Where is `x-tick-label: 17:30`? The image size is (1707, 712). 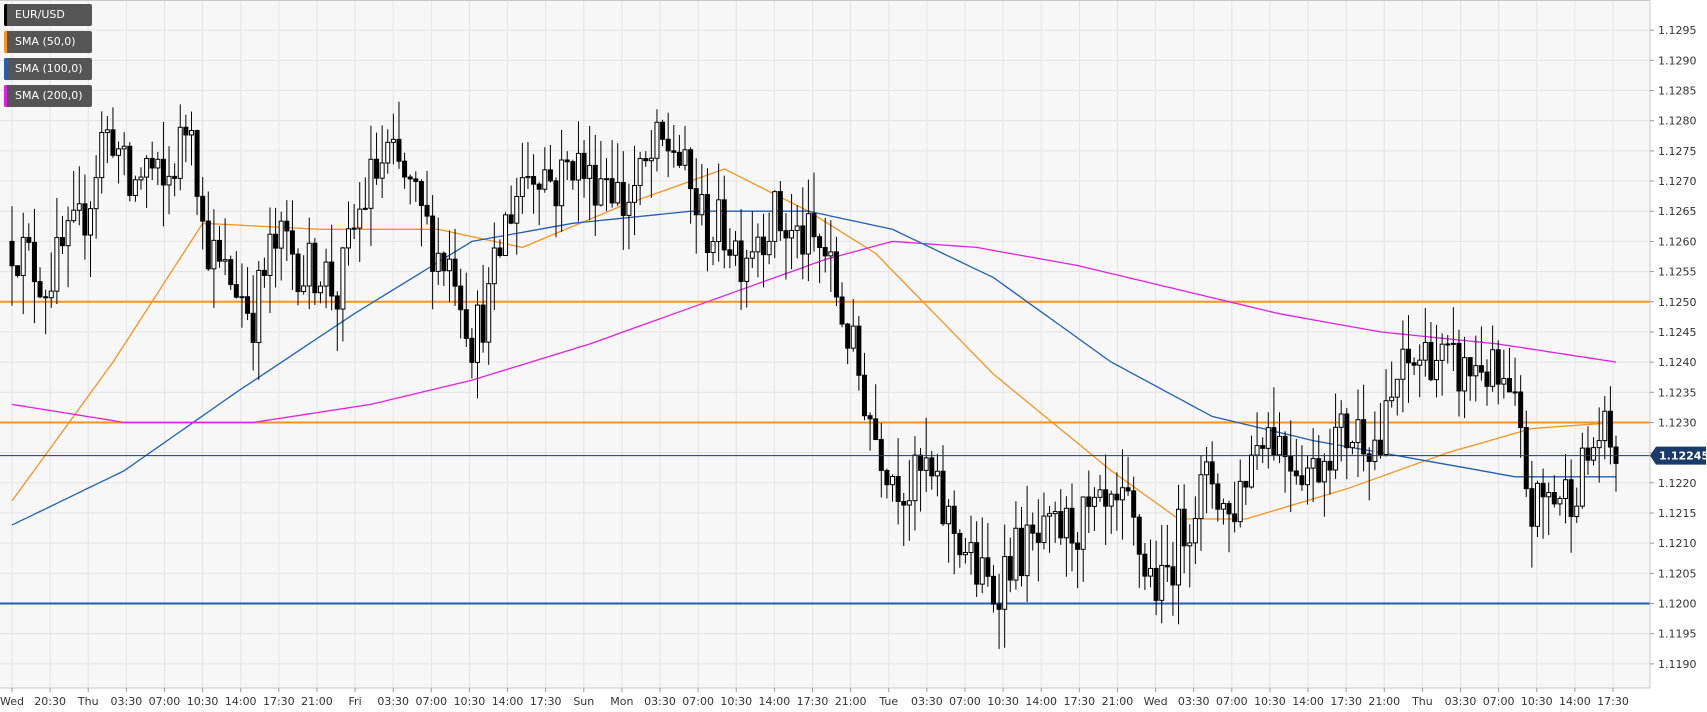
x-tick-label: 17:30 is located at coordinates (1079, 701).